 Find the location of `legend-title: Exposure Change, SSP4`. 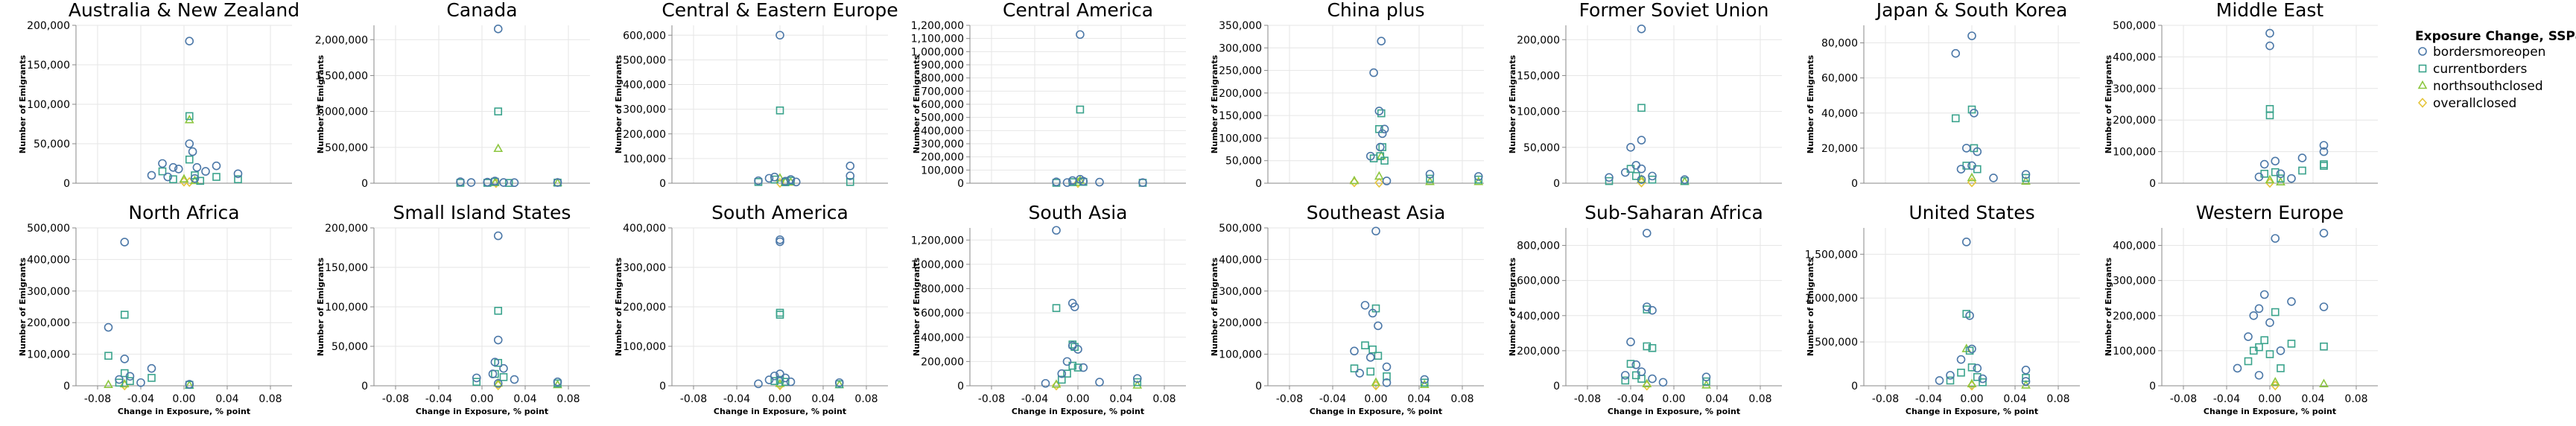

legend-title: Exposure Change, SSP4 is located at coordinates (2495, 36).